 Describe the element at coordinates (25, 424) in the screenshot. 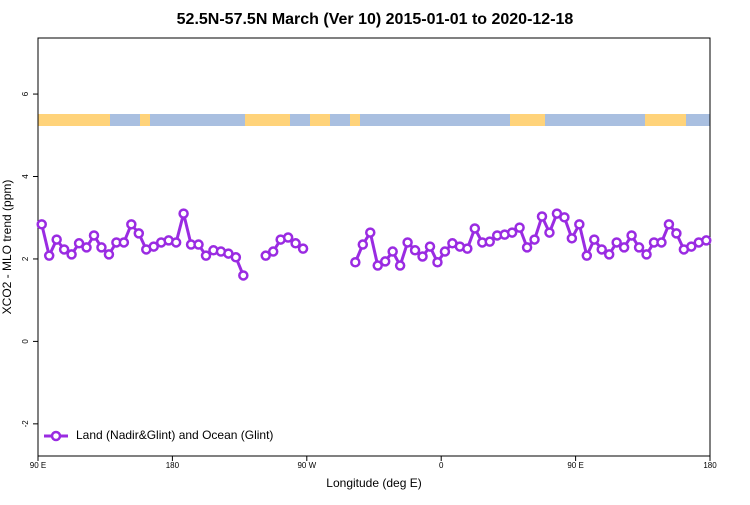

I see `y-tick-label: -2` at that location.